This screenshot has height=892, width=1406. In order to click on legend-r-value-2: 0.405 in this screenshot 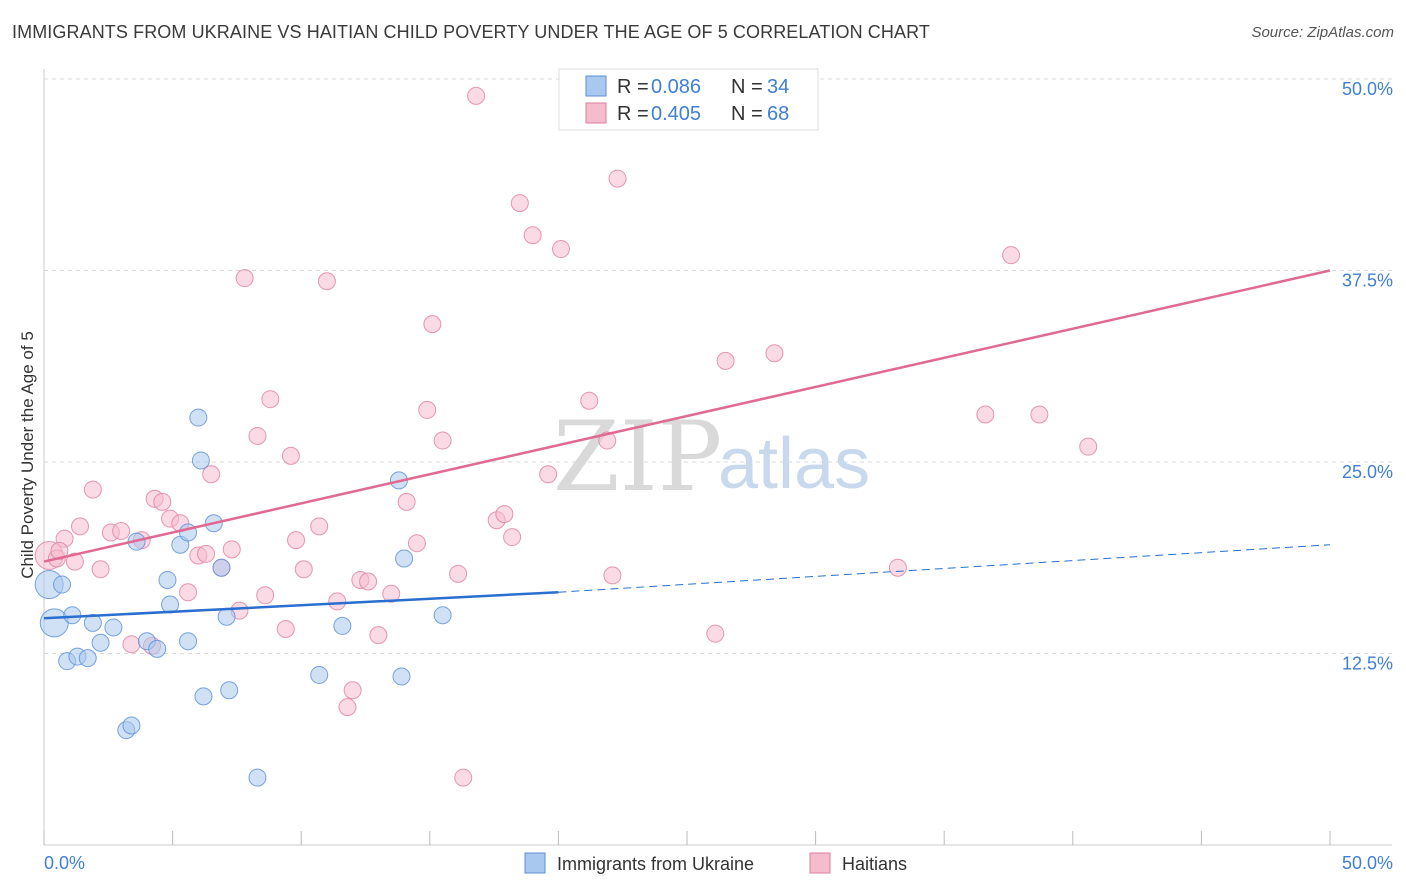, I will do `click(676, 114)`.